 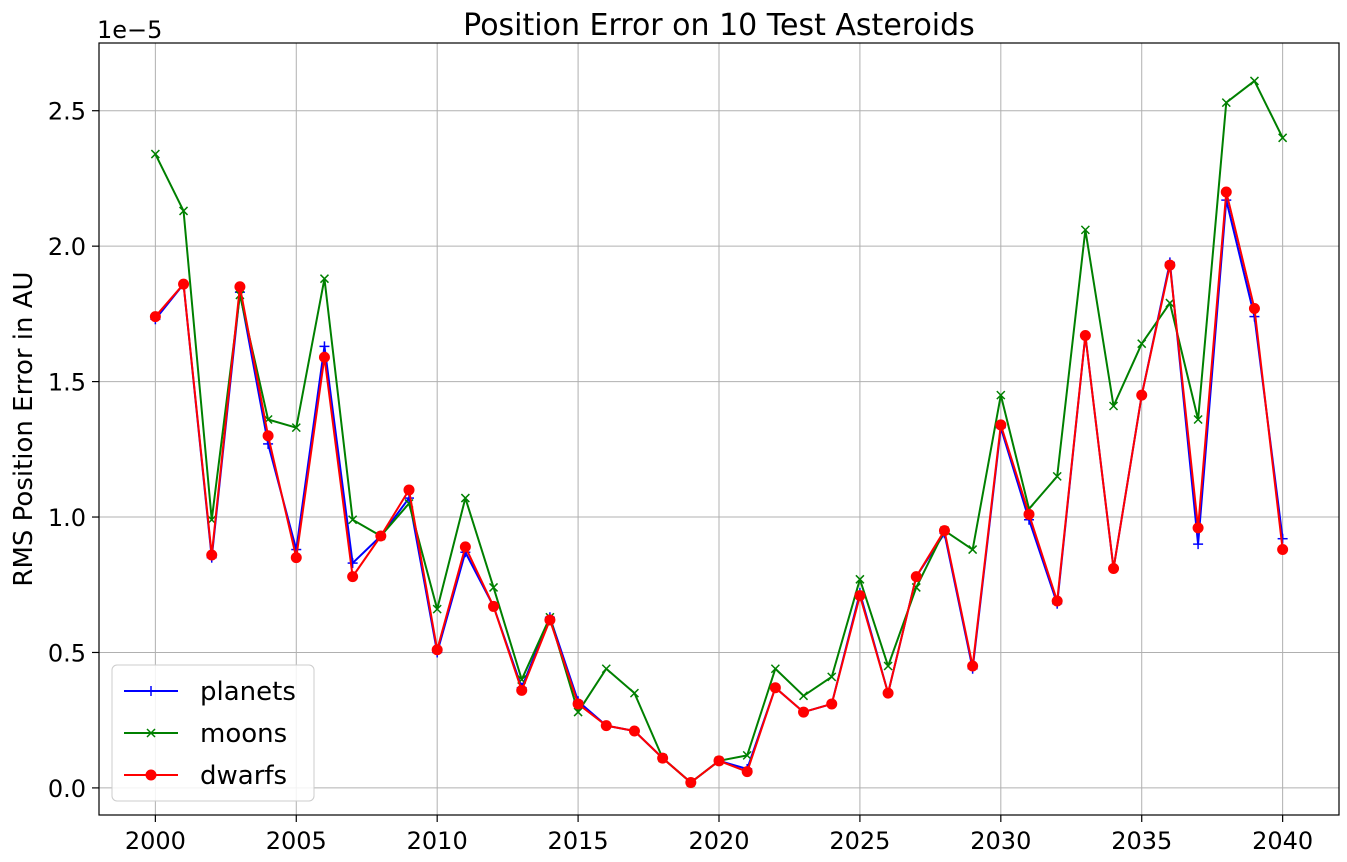 I want to click on legend-item-dwarfs: dwarfs, so click(x=205, y=776).